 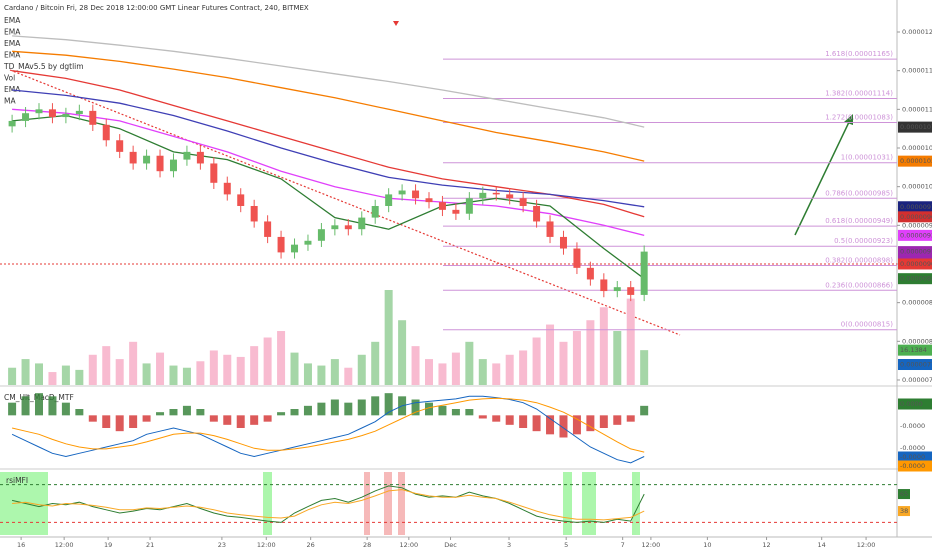 What do you see at coordinates (913, 350) in the screenshot?
I see `price-badge-label: 16.1384` at bounding box center [913, 350].